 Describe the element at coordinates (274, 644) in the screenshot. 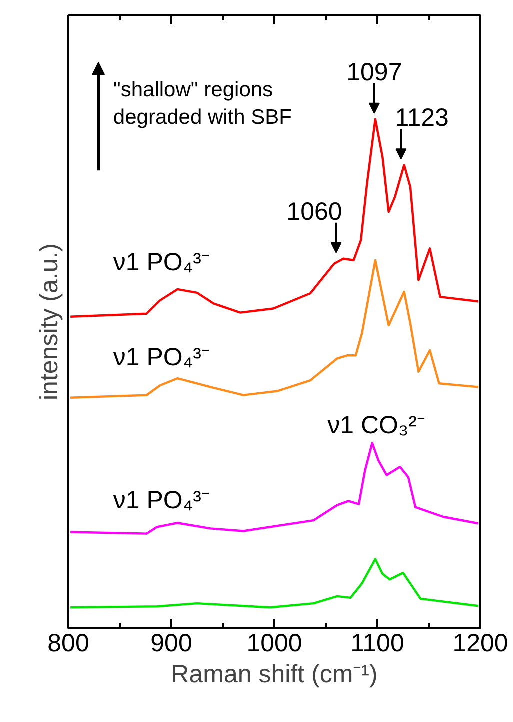

I see `x-tick-label: 1000` at that location.